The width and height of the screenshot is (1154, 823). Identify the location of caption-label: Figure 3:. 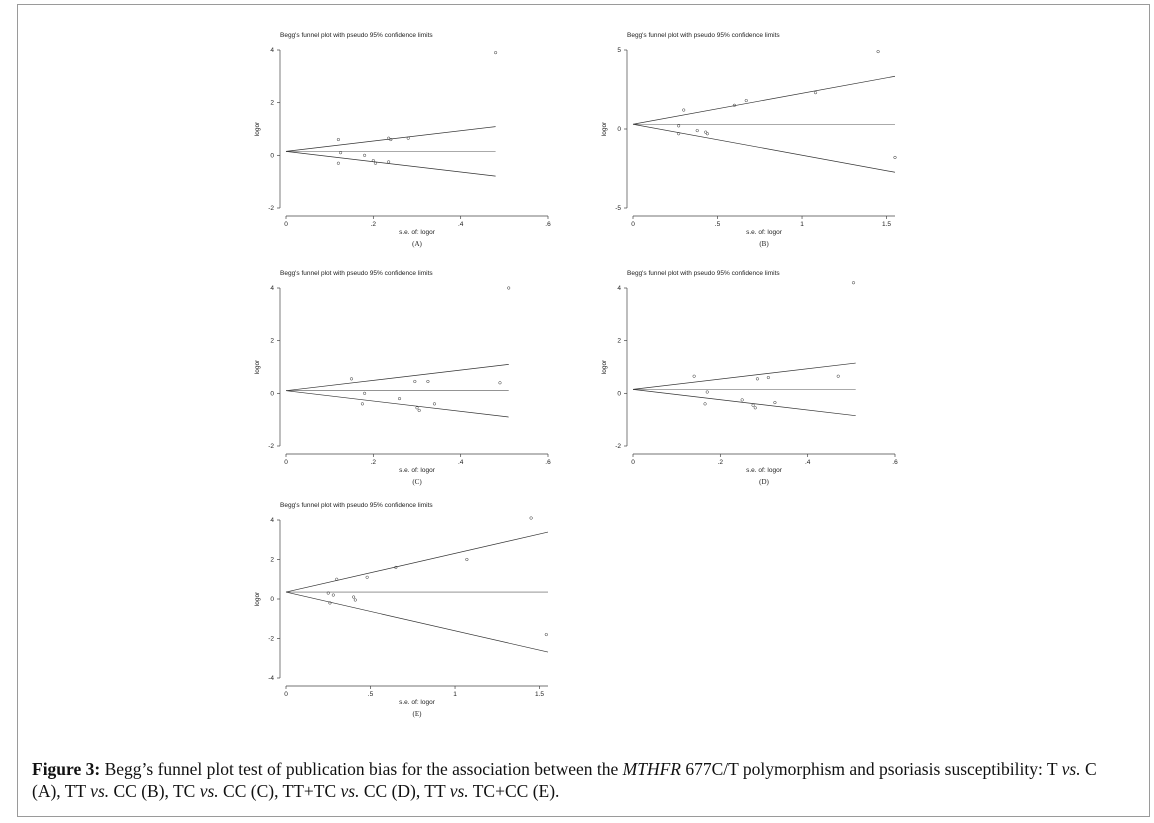
(66, 769).